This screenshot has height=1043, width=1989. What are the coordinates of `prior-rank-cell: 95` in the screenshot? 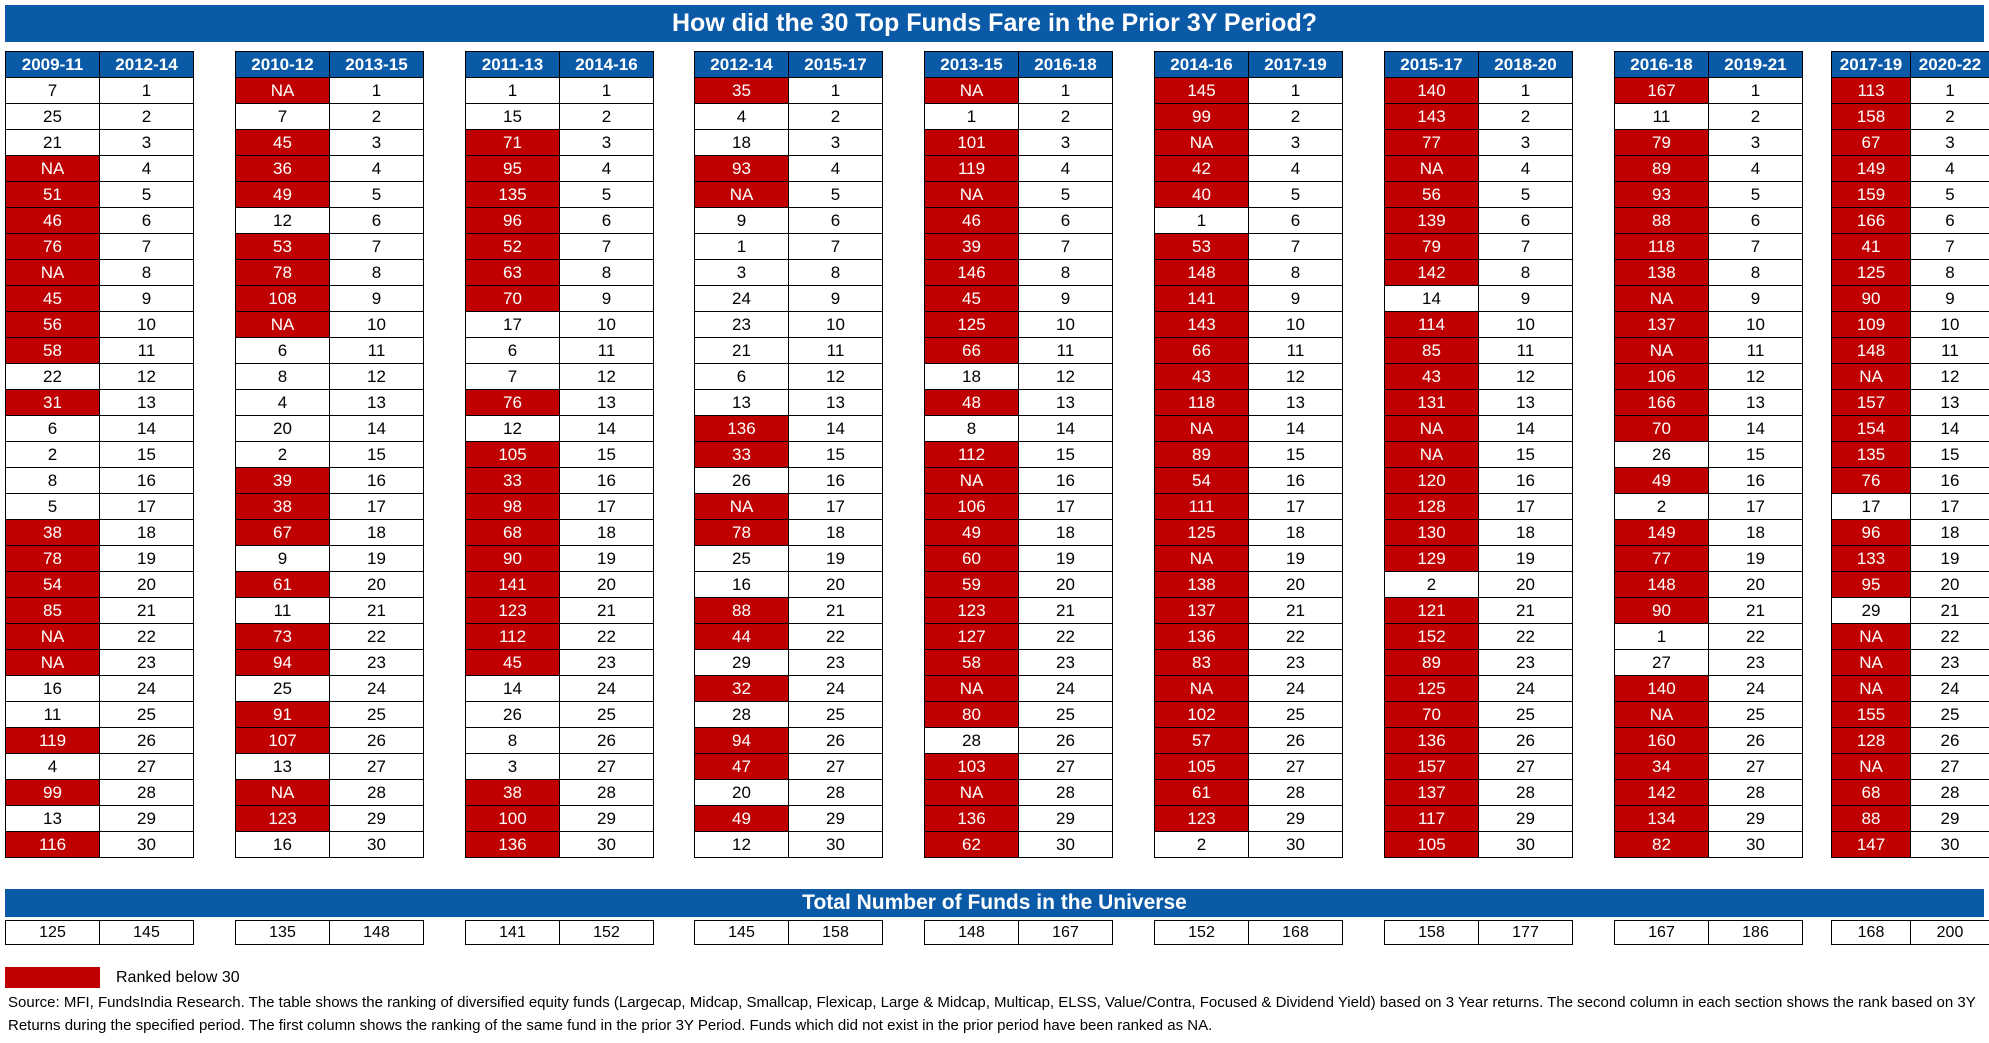 It's located at (513, 169).